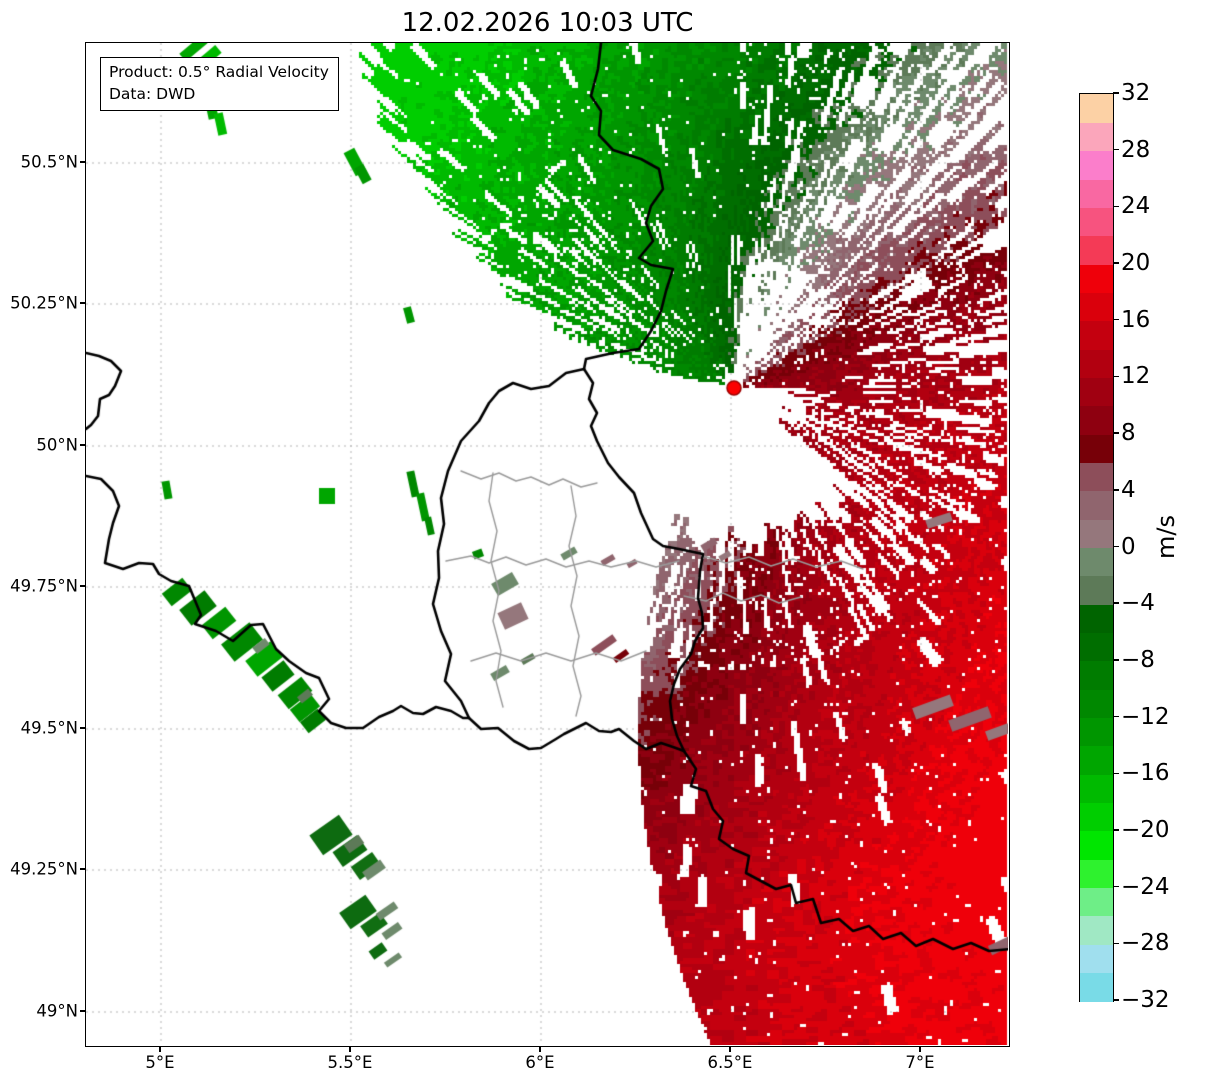 The height and width of the screenshot is (1081, 1225). Describe the element at coordinates (1145, 773) in the screenshot. I see `colorbar-tick-label: −16` at that location.